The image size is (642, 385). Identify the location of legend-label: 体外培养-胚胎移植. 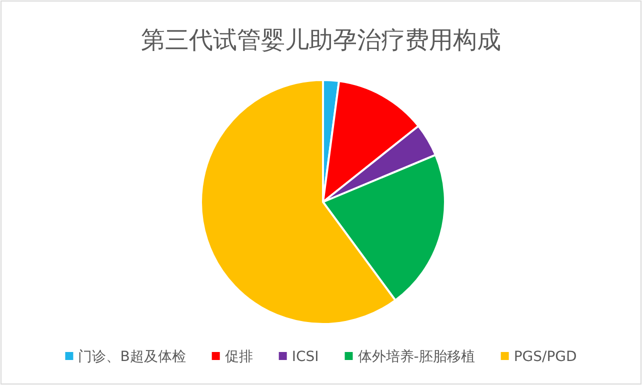
(416, 357).